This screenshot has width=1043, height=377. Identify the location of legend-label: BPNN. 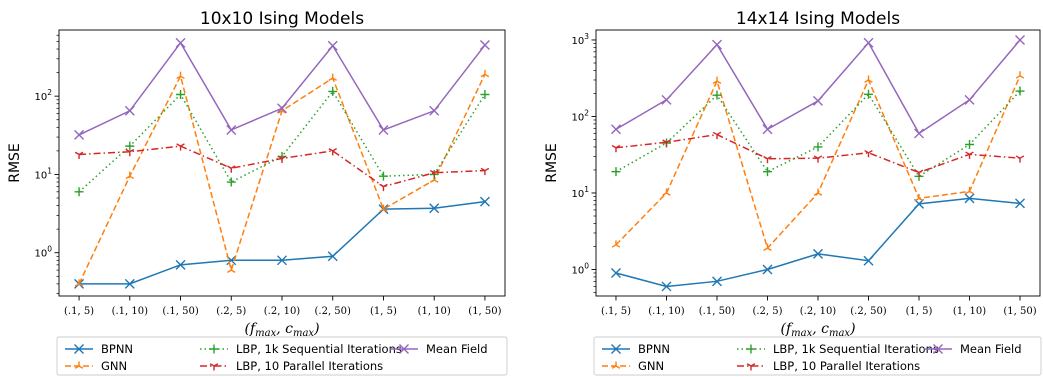
(654, 349).